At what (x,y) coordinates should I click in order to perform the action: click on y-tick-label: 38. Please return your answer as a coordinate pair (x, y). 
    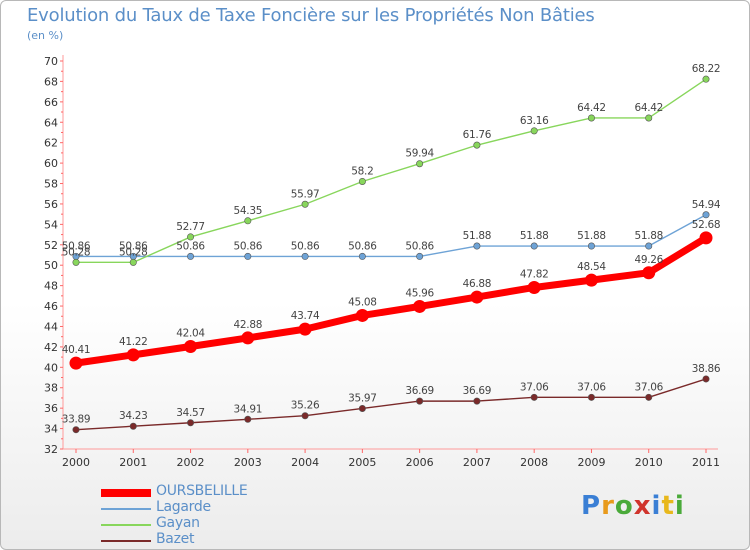
    Looking at the image, I should click on (51, 388).